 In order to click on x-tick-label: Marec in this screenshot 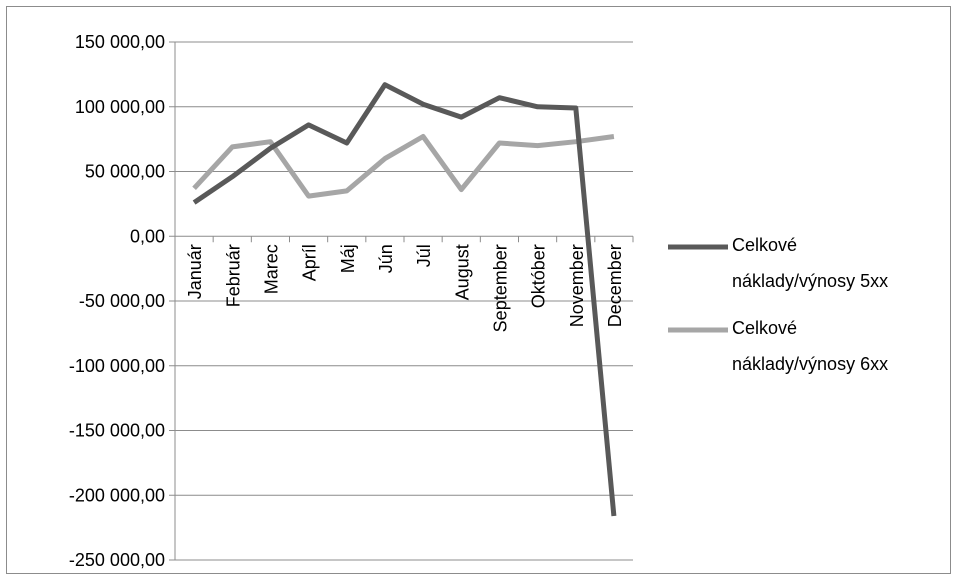, I will do `click(271, 269)`.